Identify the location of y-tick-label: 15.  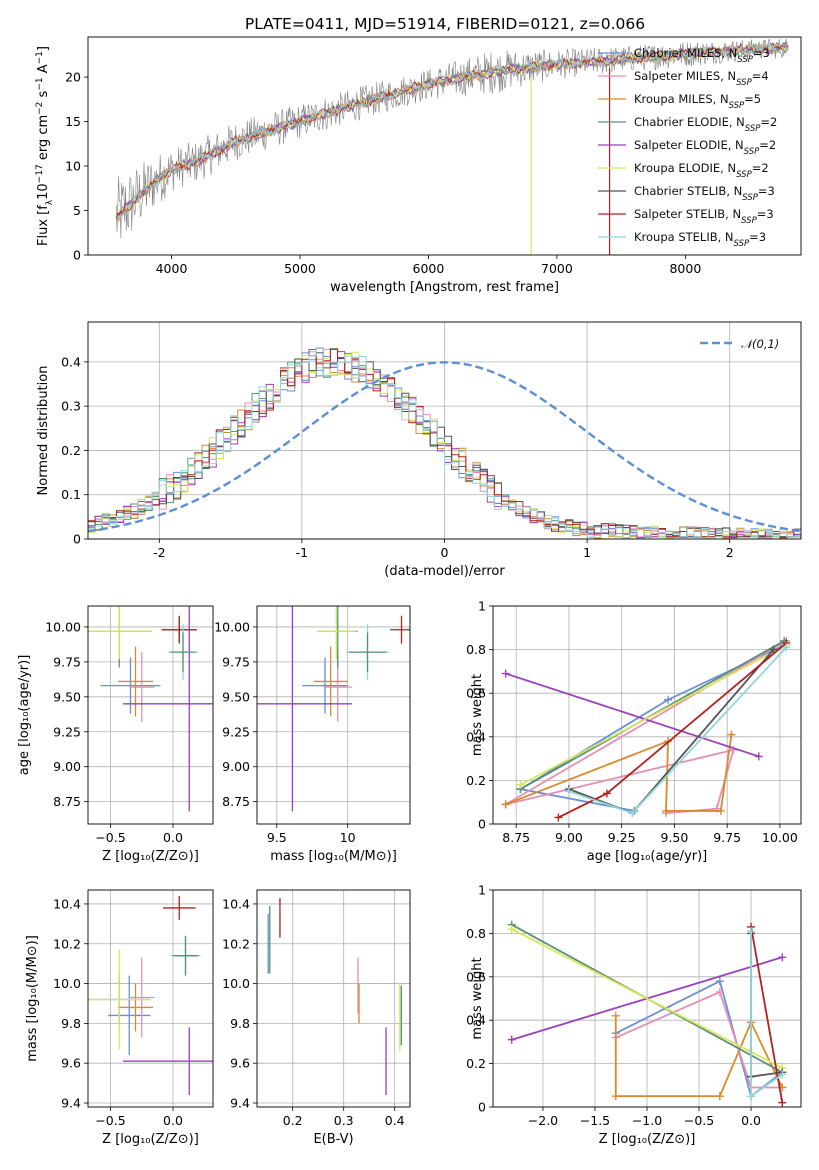
(73, 121).